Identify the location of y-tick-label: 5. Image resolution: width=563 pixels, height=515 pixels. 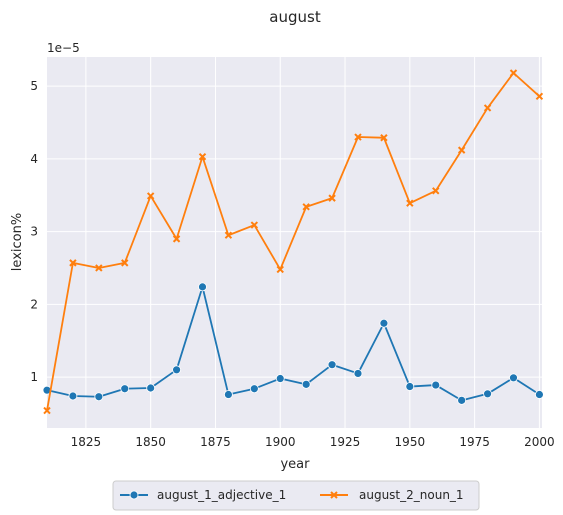
(34, 86).